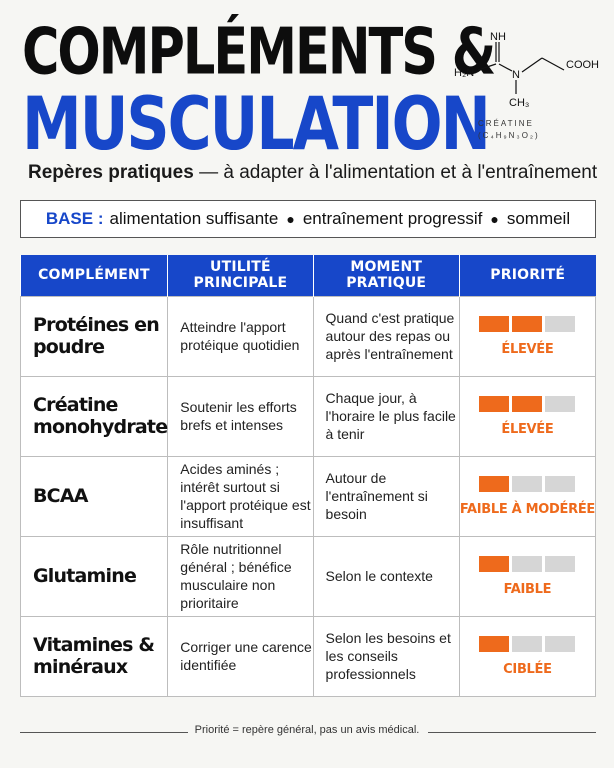 This screenshot has height=768, width=614. I want to click on supplement-name: Vitamines & minéraux, so click(94, 656).